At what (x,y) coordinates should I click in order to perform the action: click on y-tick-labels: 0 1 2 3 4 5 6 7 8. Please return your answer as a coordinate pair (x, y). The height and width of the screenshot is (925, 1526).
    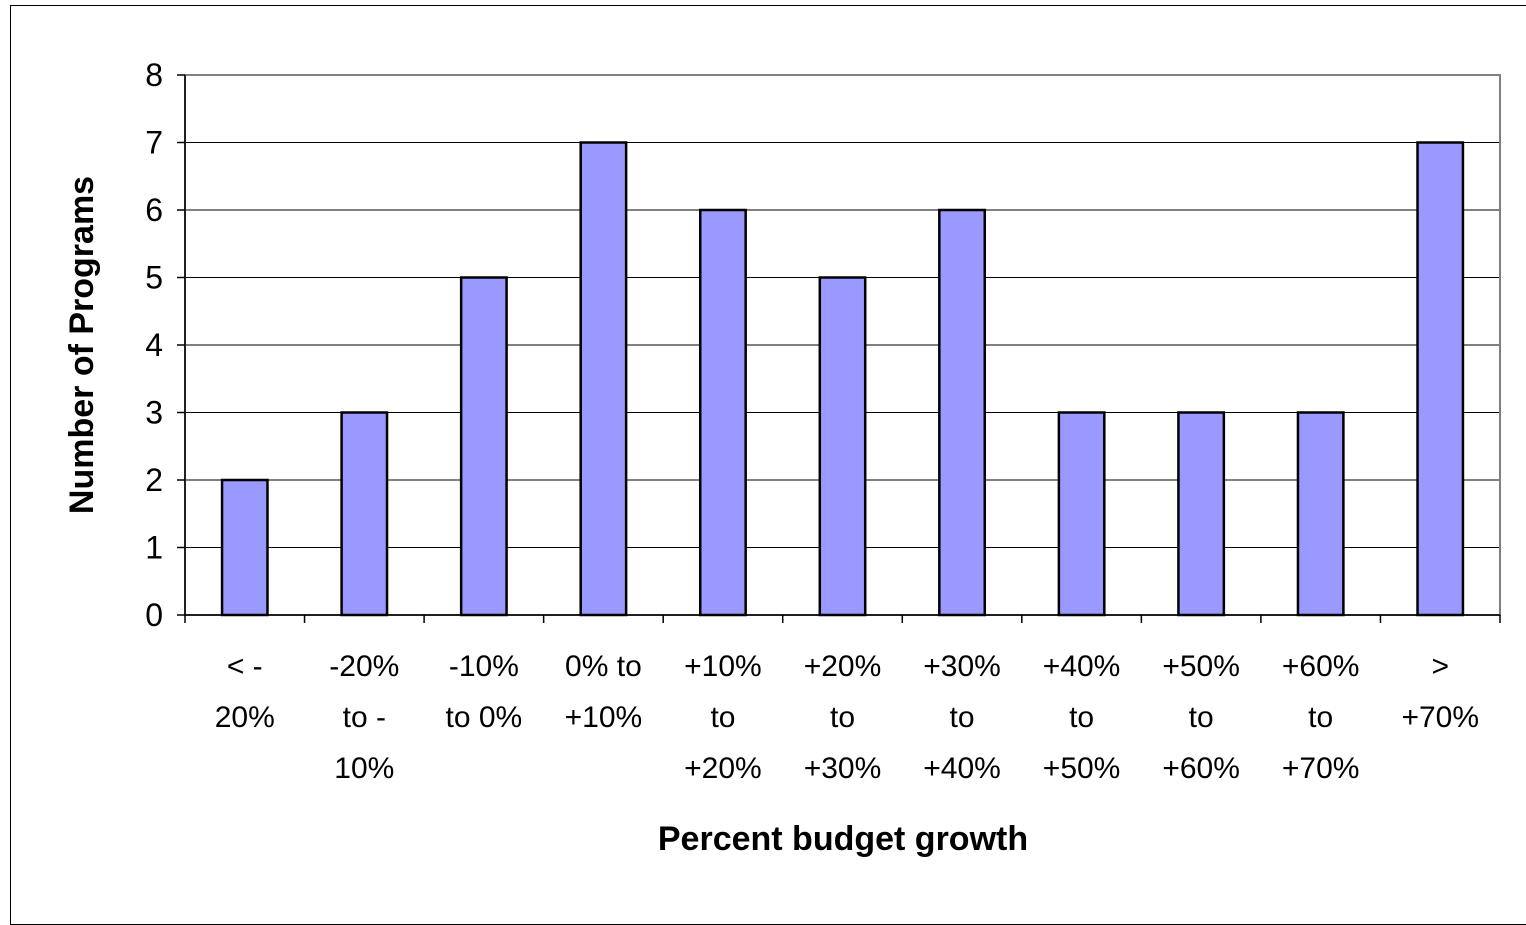
    Looking at the image, I should click on (154, 345).